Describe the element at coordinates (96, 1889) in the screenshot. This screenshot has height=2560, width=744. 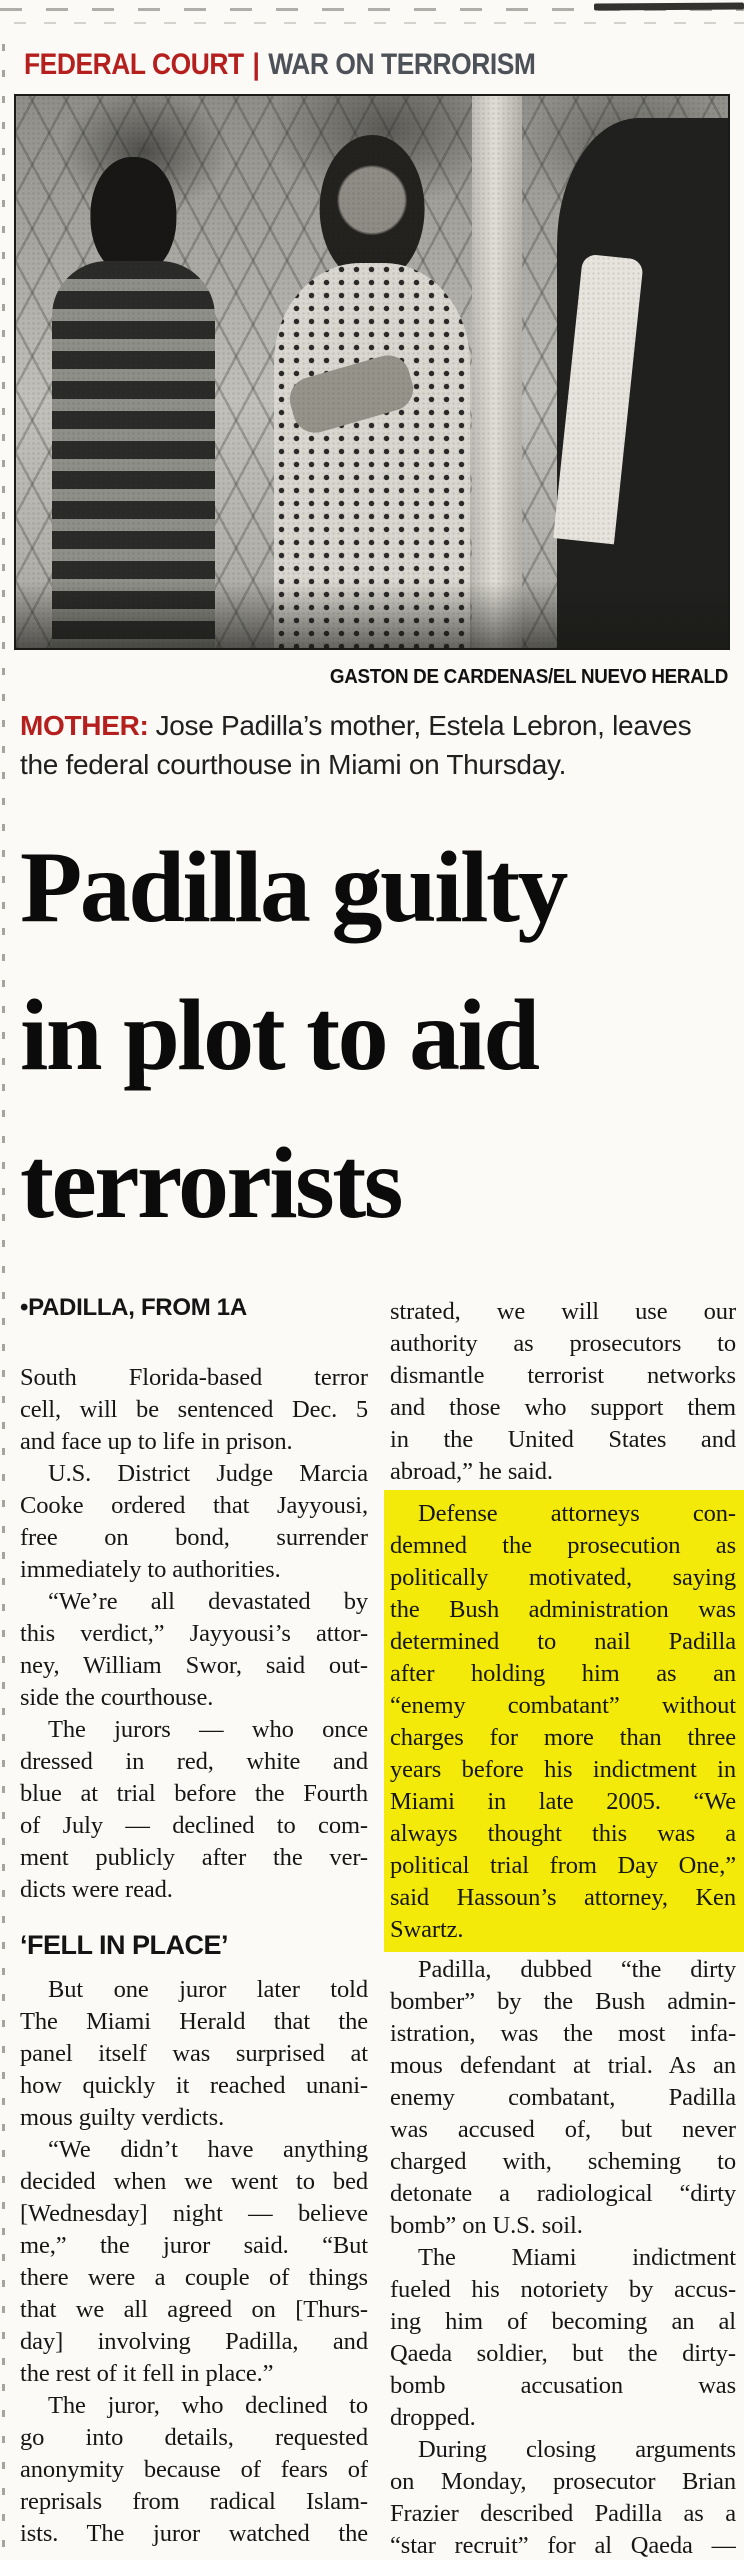
I see `text-line: dicts were read.` at that location.